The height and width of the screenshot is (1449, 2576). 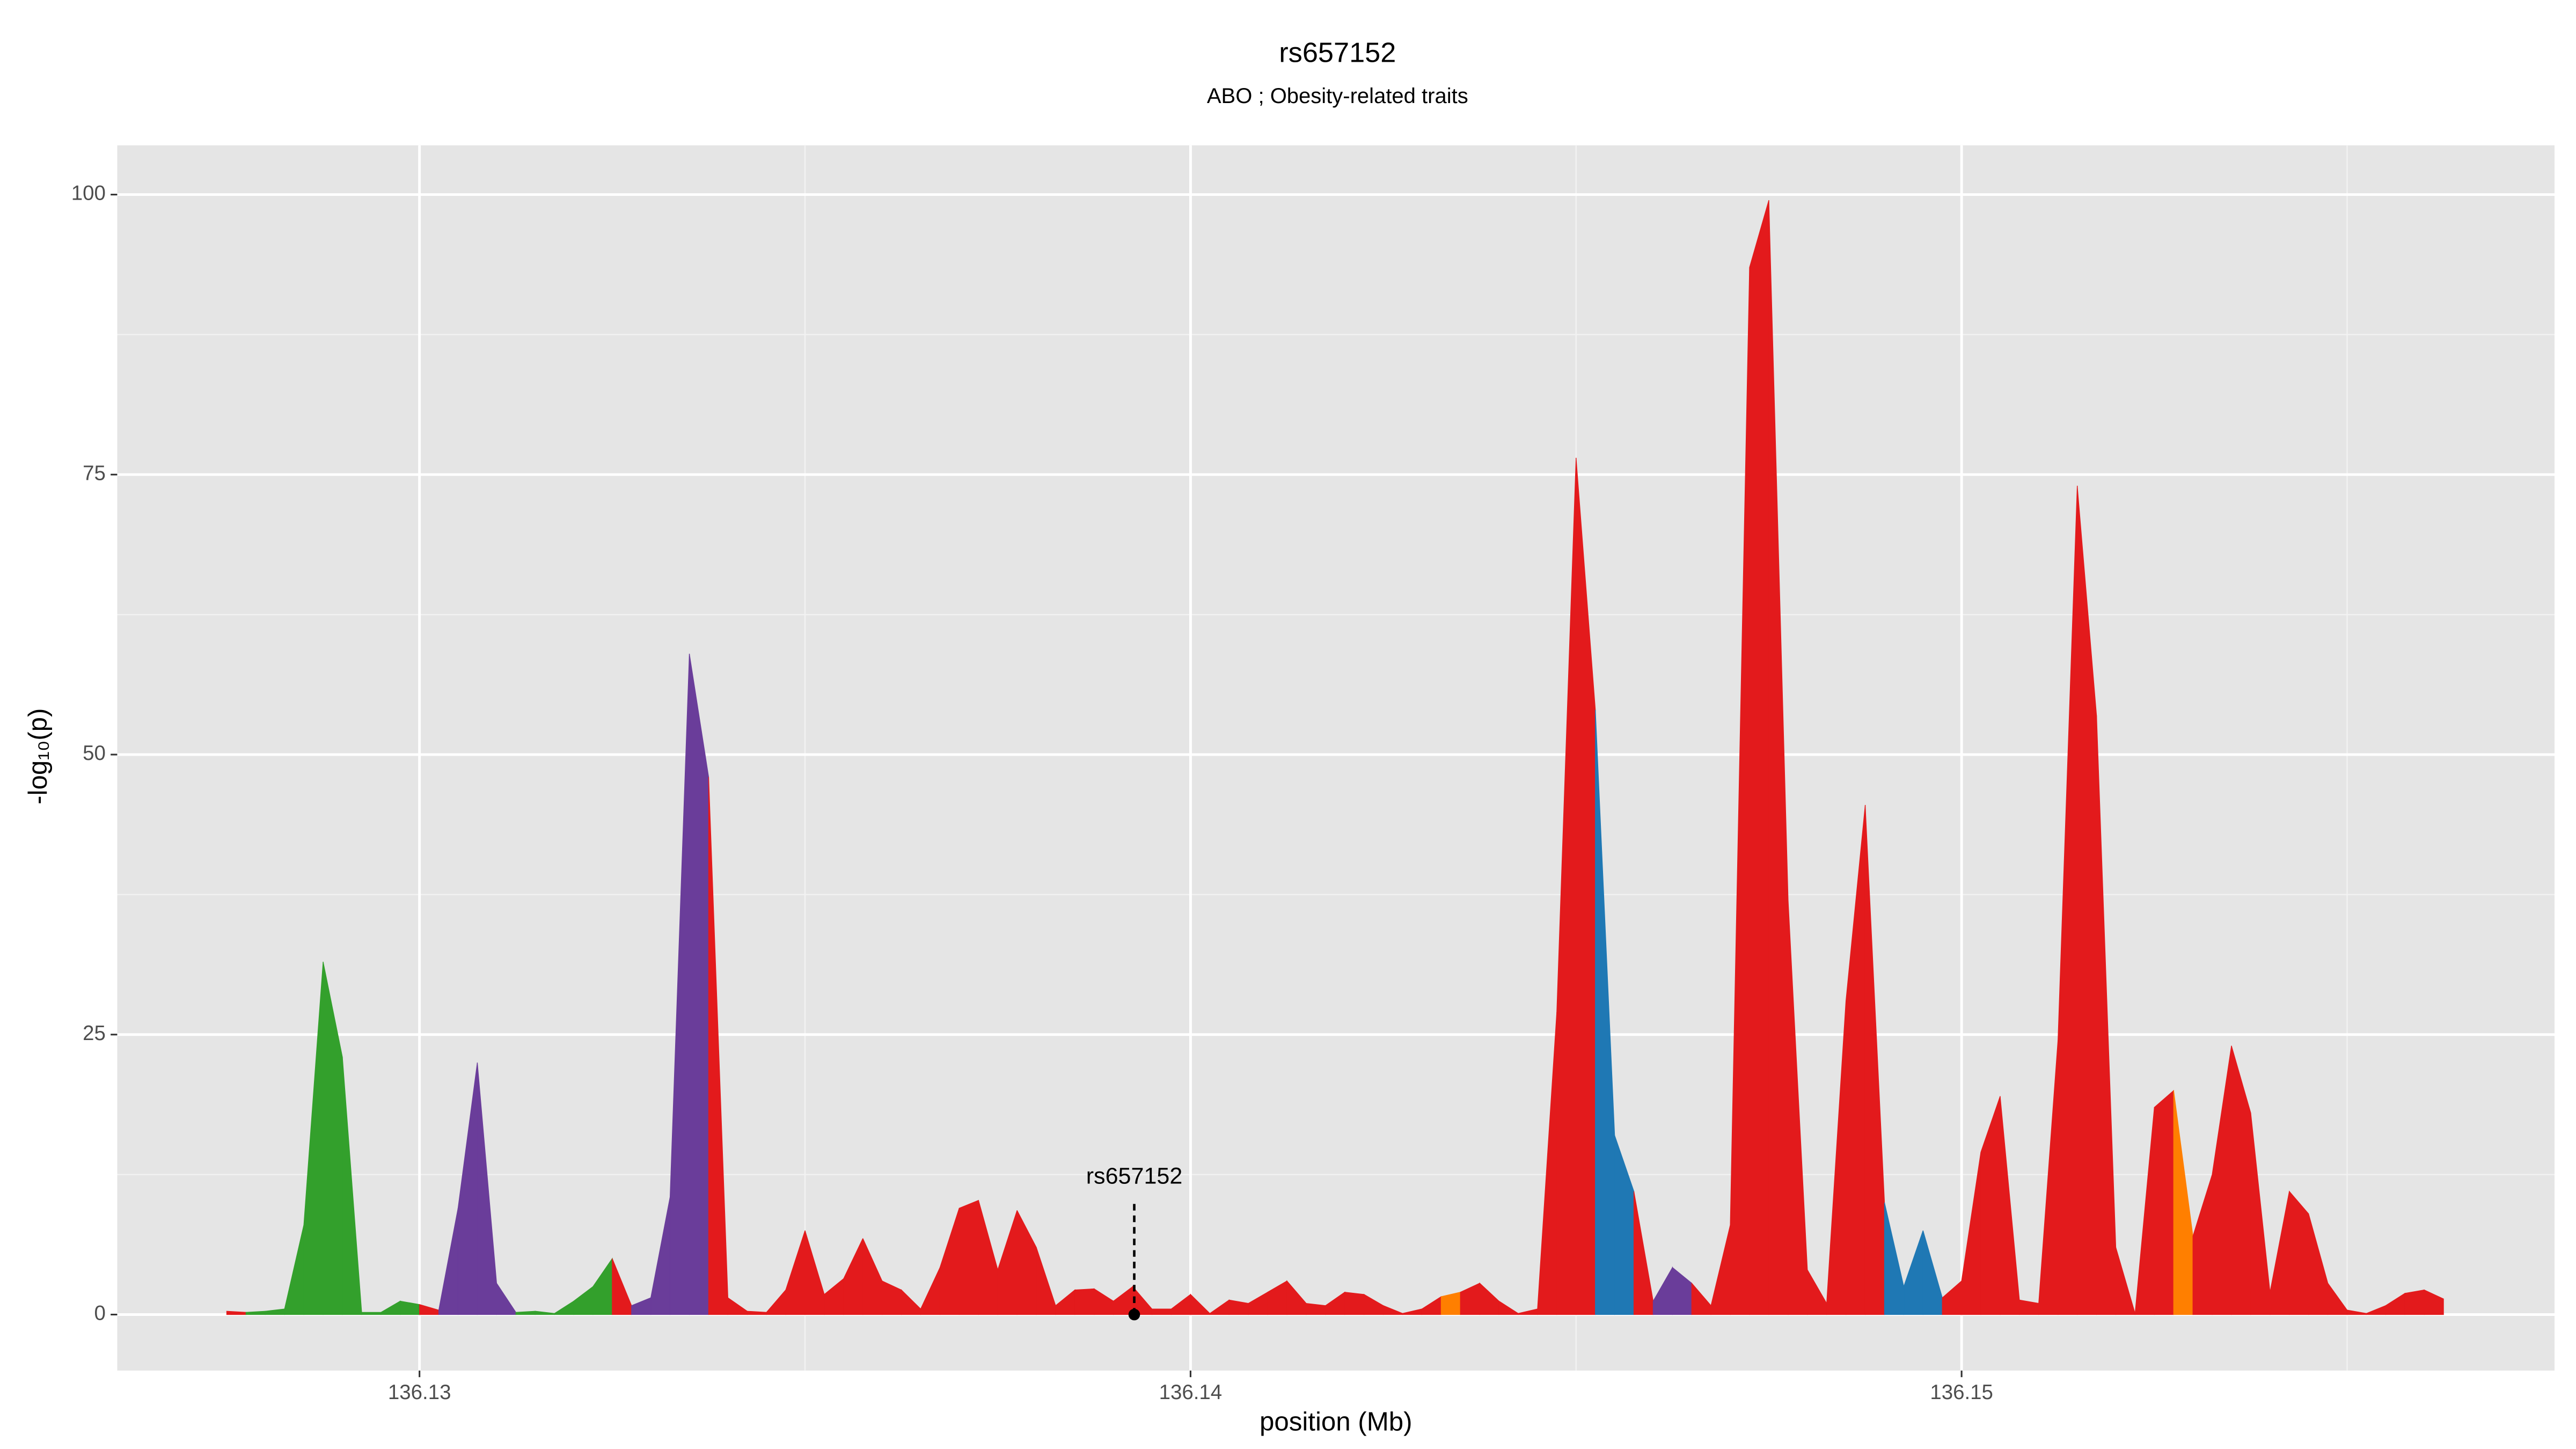 I want to click on chart-subtitle: ABO ; Obesity-related traits, so click(x=1337, y=96).